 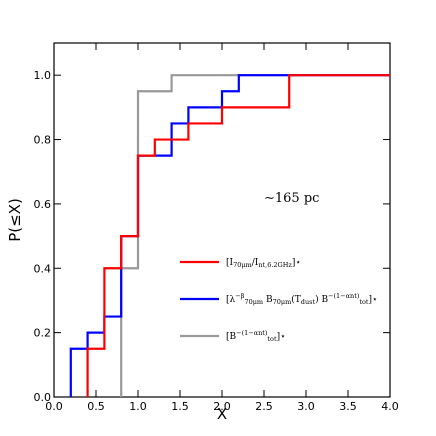 What do you see at coordinates (15, 220) in the screenshot?
I see `y-axis-title: P(≤X)` at bounding box center [15, 220].